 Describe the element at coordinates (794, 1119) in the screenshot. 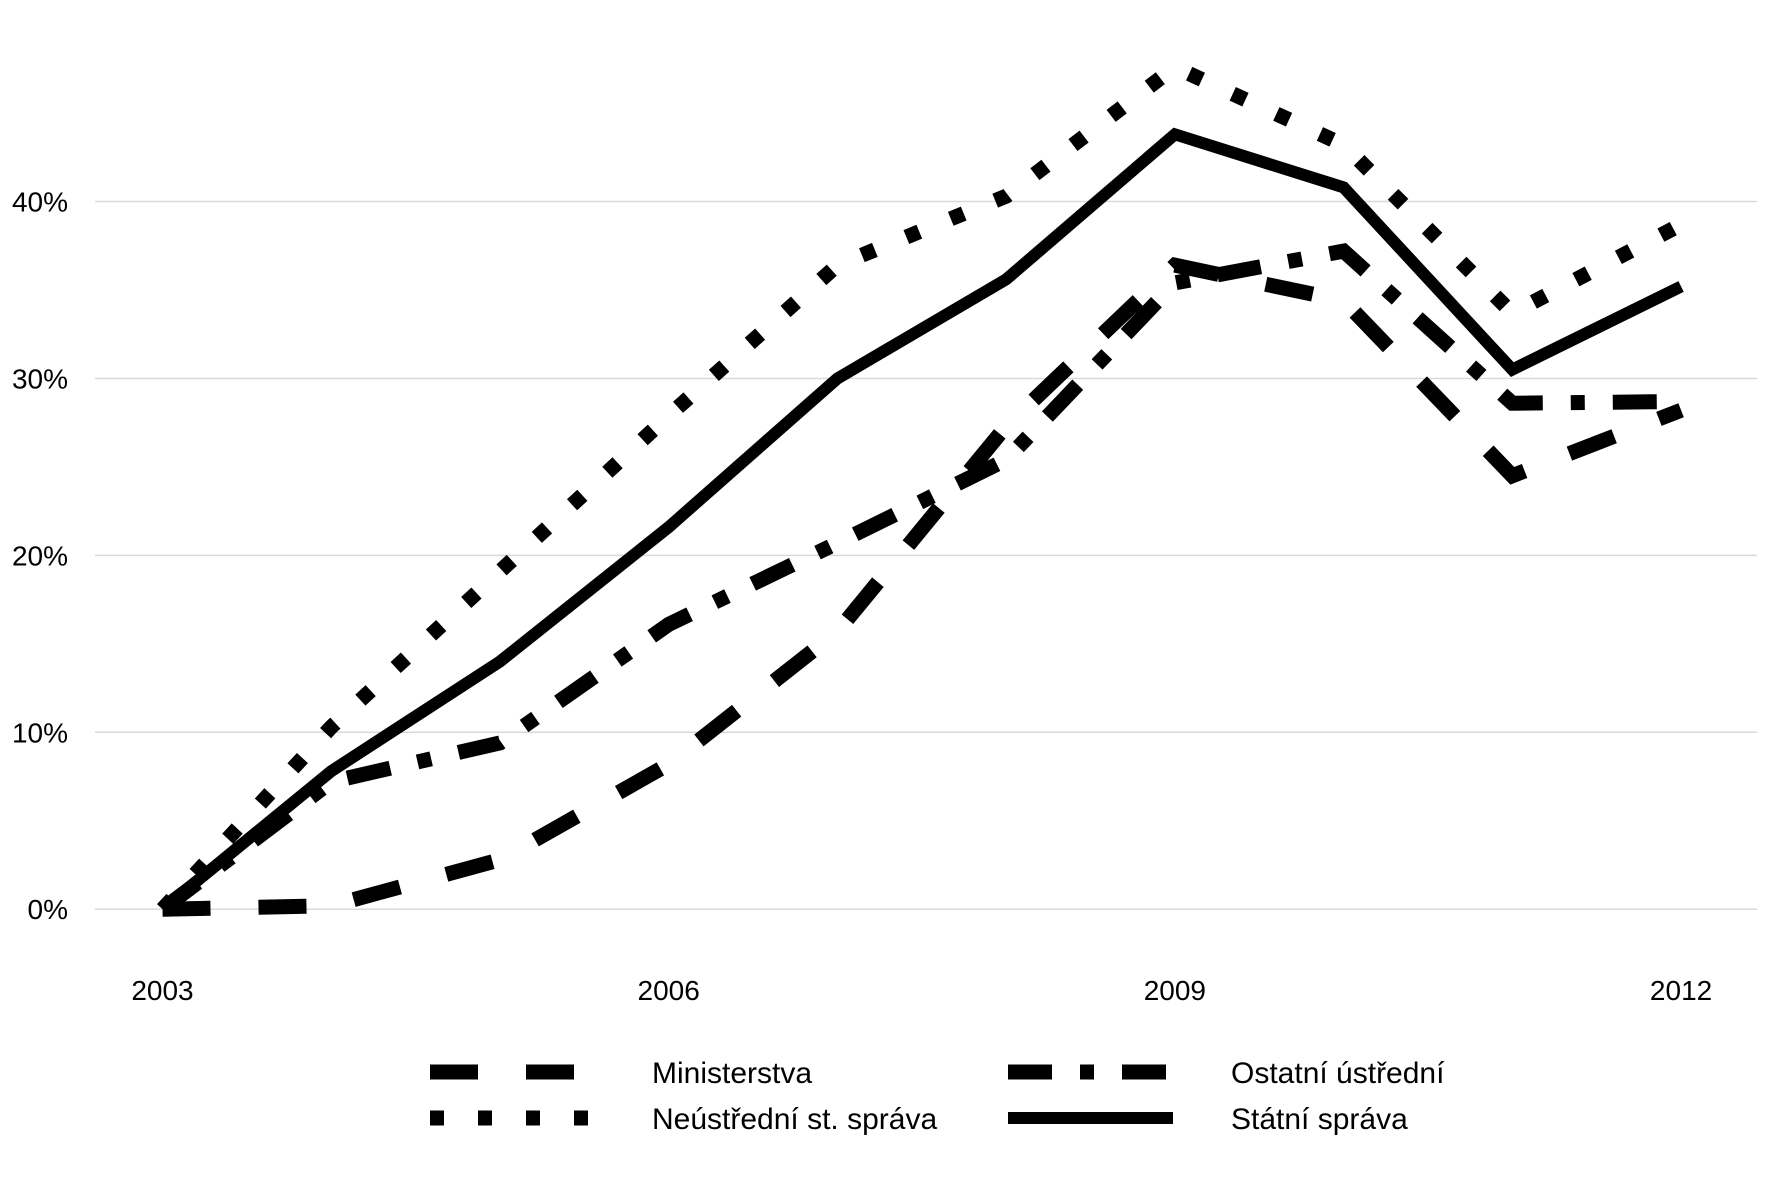

I see `legend-label-neustredni-st-sprava: Neústřední st. správa` at that location.